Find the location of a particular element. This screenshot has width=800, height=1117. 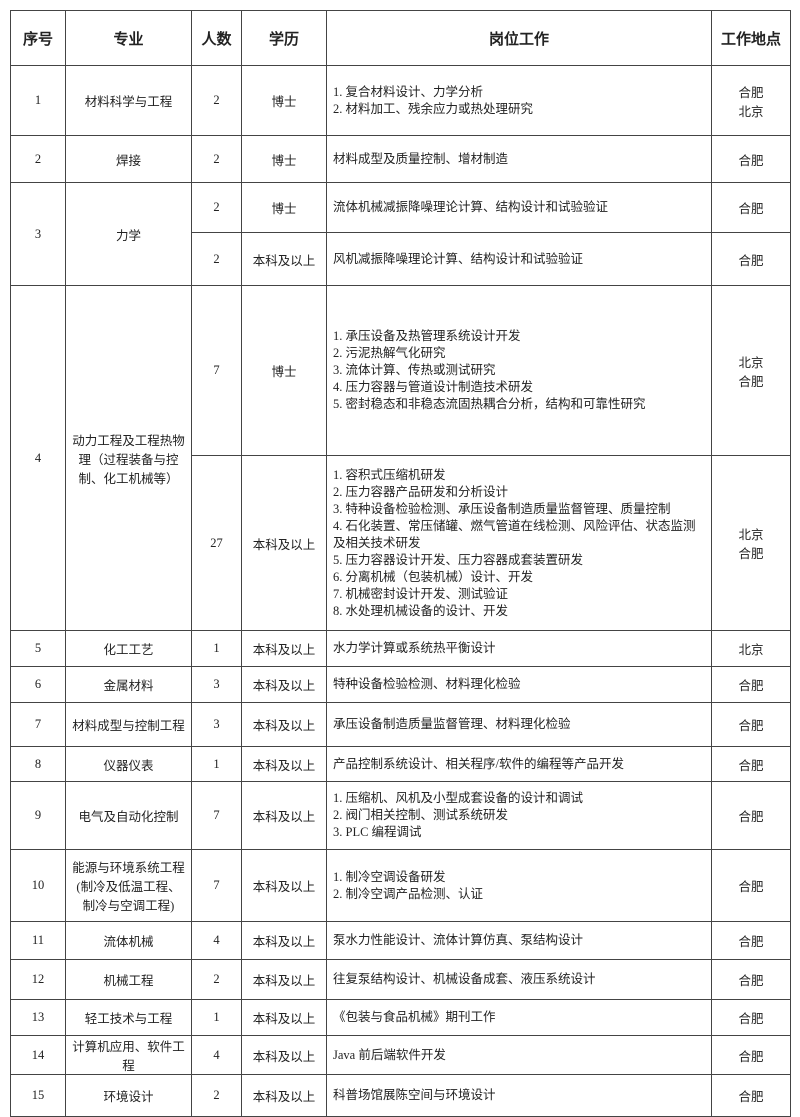

duties: 1. 复合材料设计、力学分析 2. 材料加工、残余应力或热处理研究 is located at coordinates (519, 100).